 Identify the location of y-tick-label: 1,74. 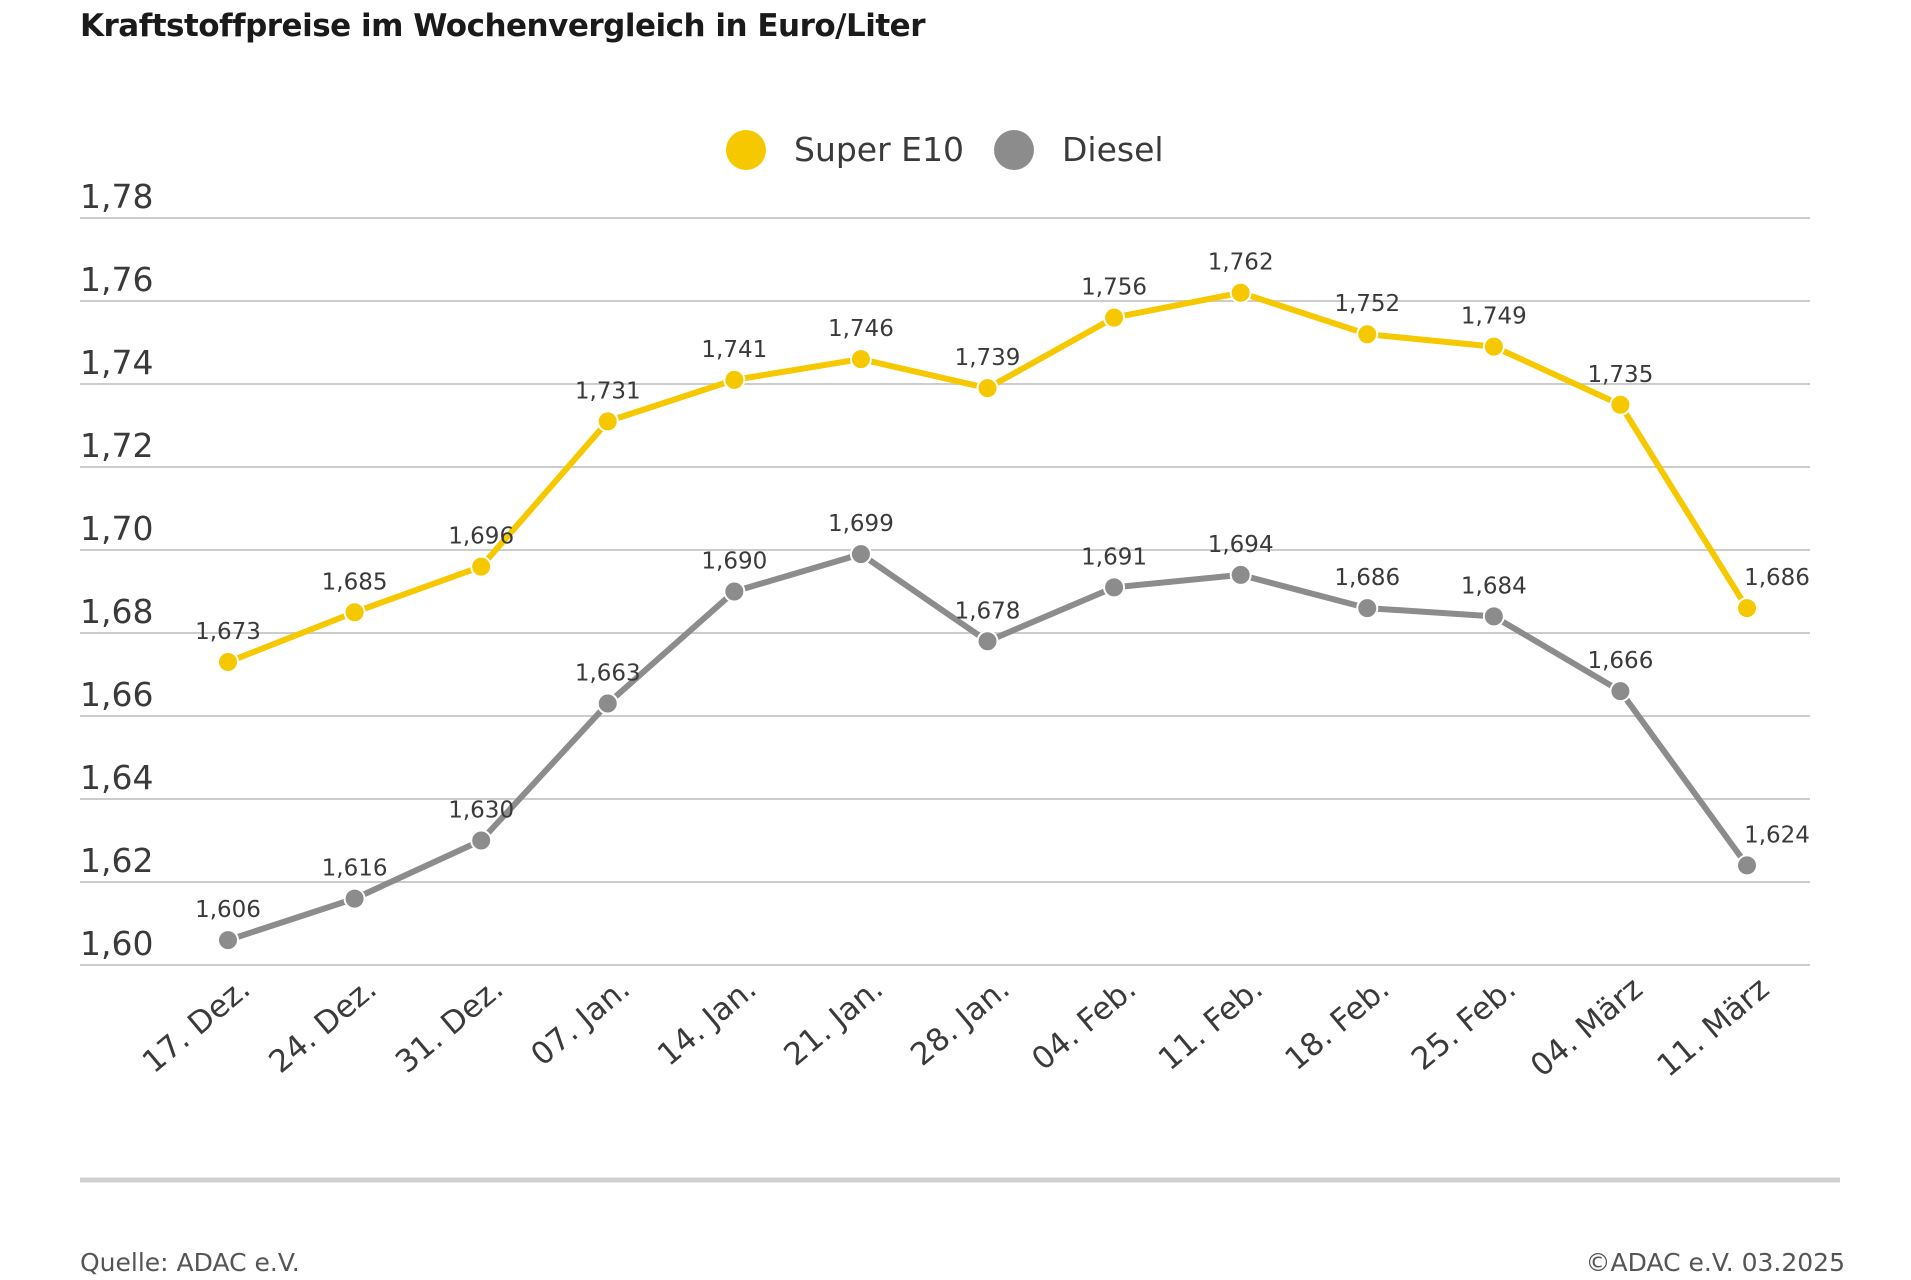
(116, 362).